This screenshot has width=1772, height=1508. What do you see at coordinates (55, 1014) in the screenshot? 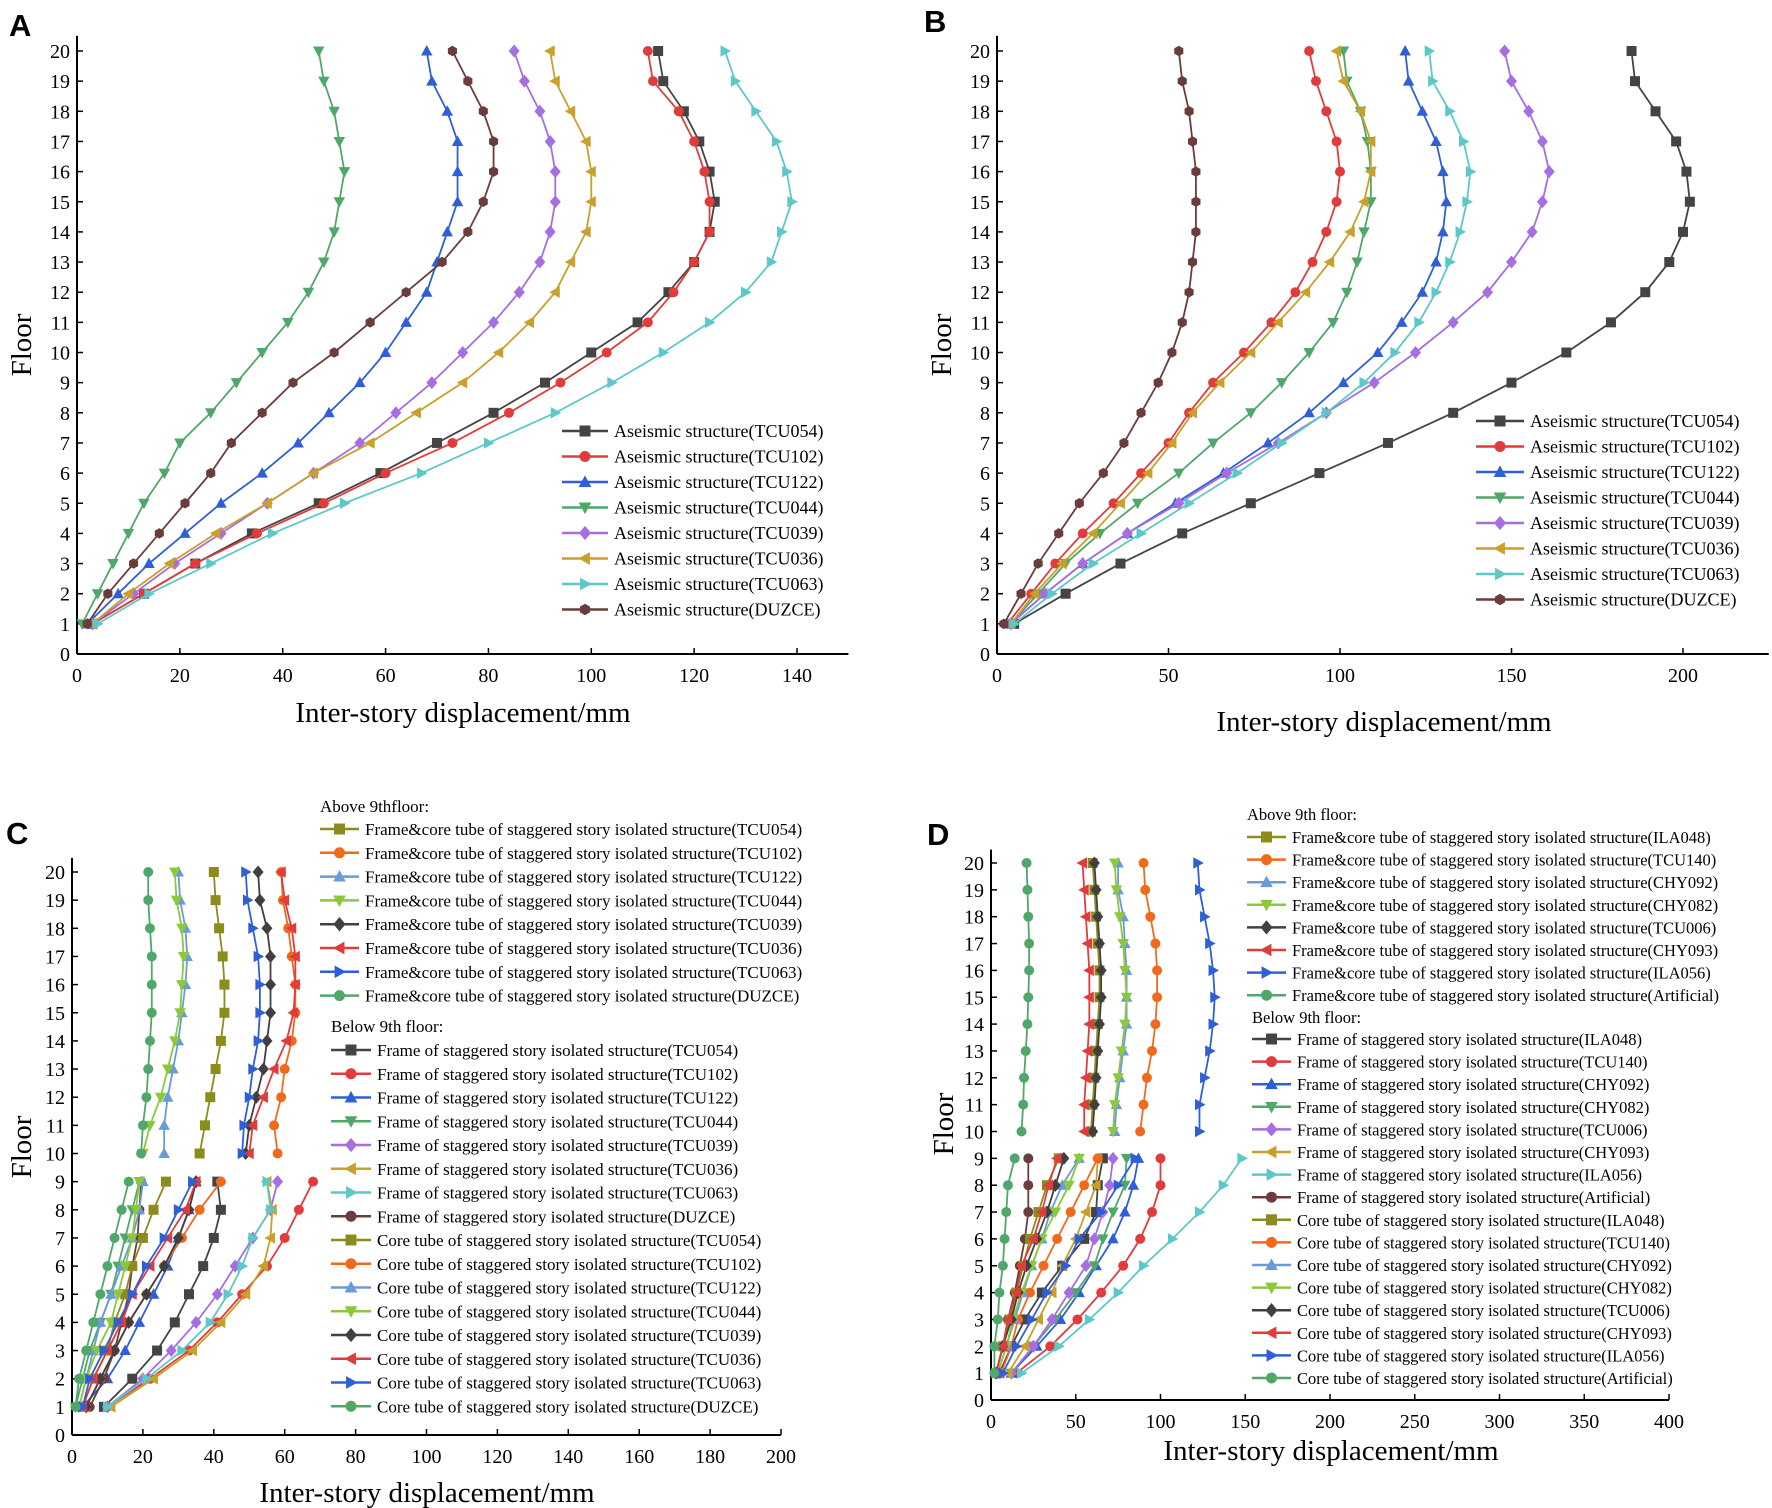
I see `y-tick-label: 15` at bounding box center [55, 1014].